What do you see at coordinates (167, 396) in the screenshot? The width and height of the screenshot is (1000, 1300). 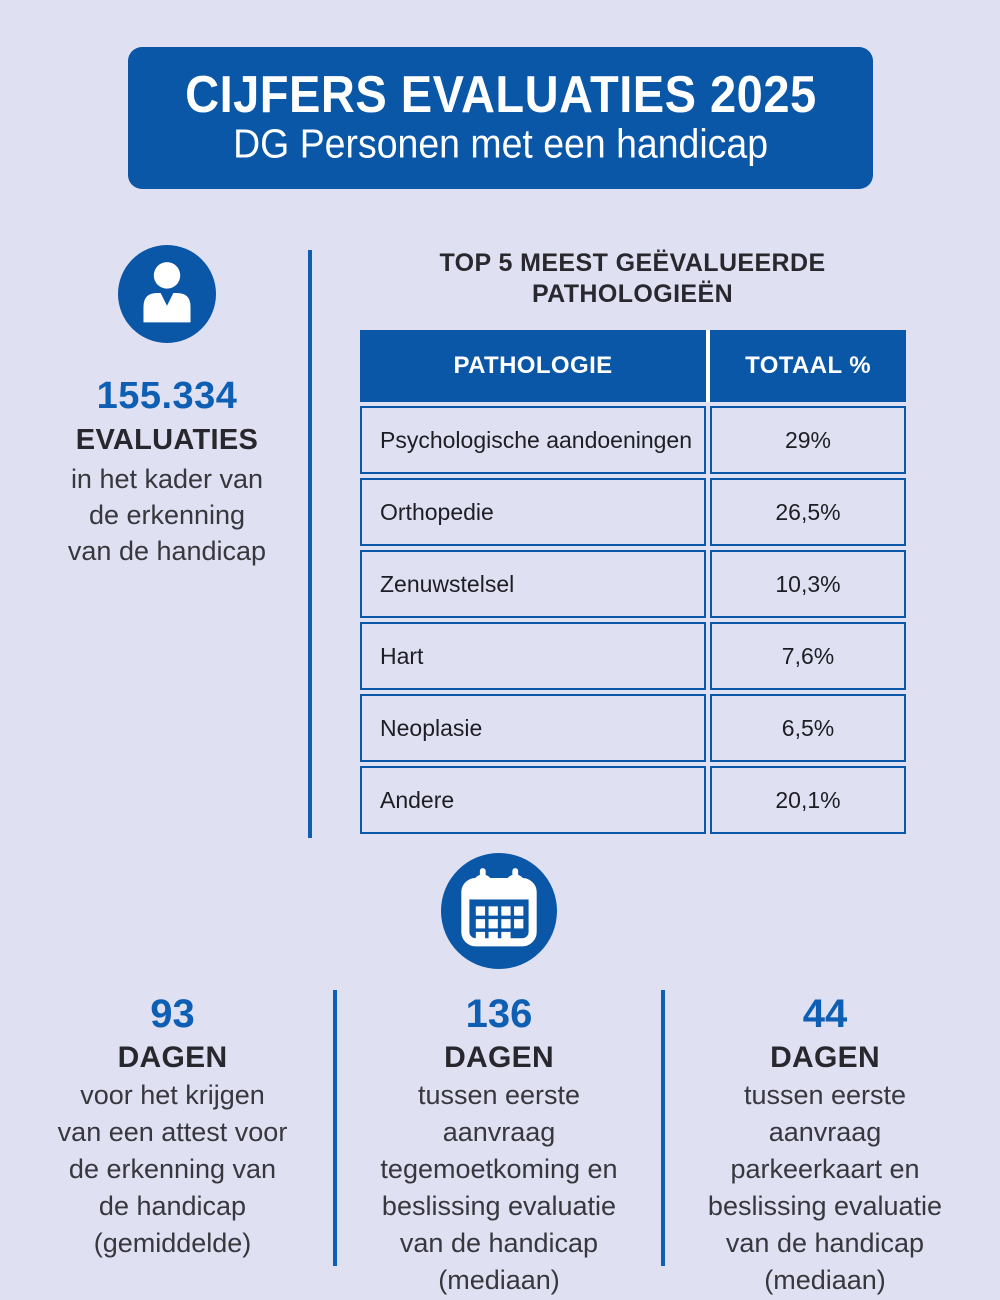 I see `evaluations-count: 155.334` at bounding box center [167, 396].